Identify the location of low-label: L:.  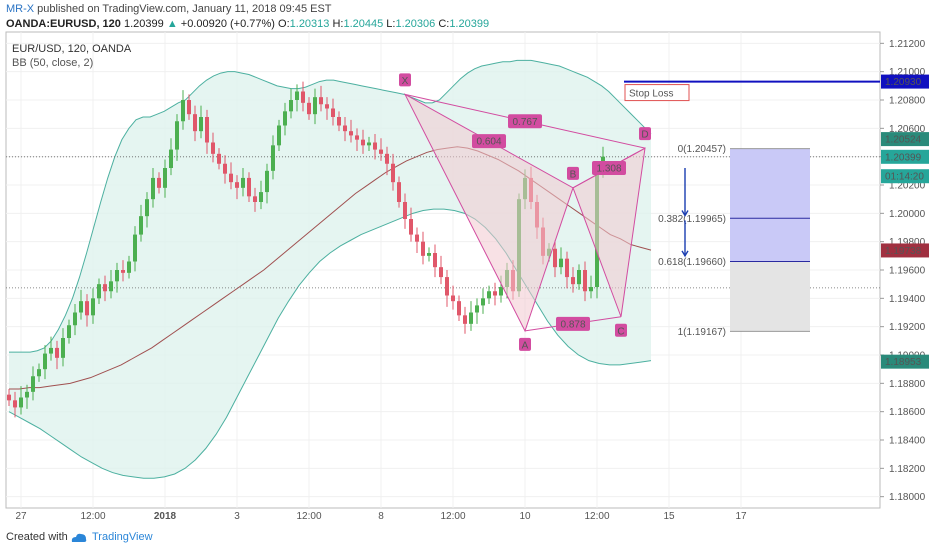
(391, 24).